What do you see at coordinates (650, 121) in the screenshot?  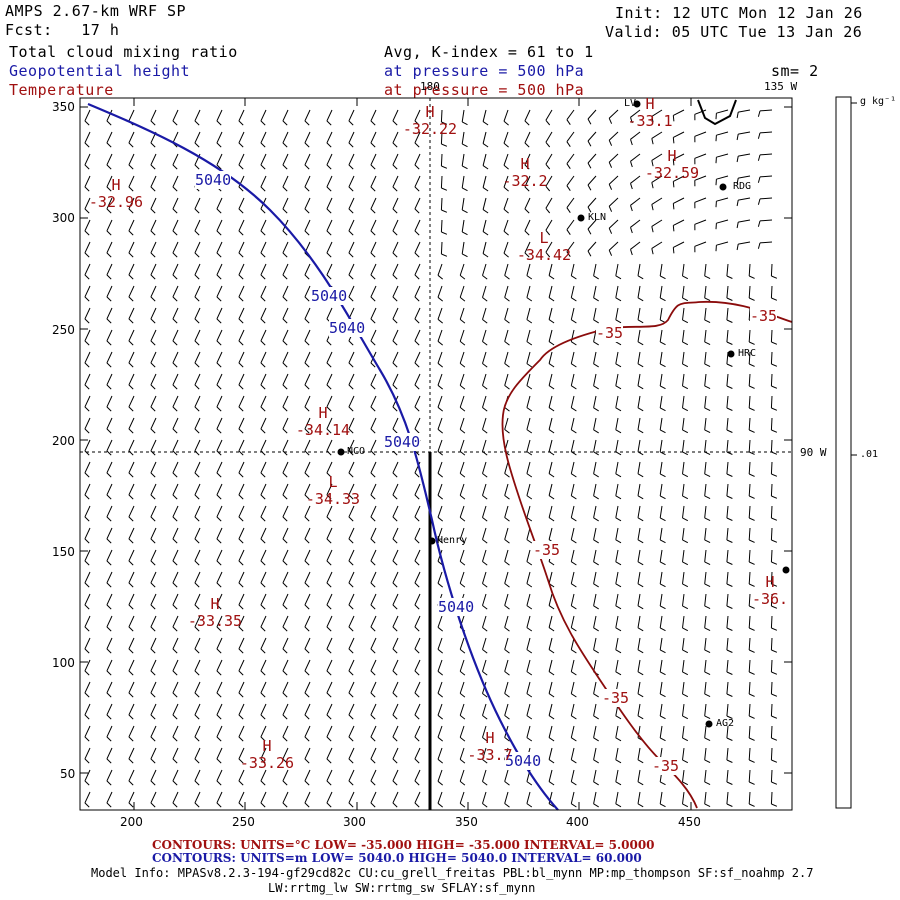 I see `hl-value: -33.1` at bounding box center [650, 121].